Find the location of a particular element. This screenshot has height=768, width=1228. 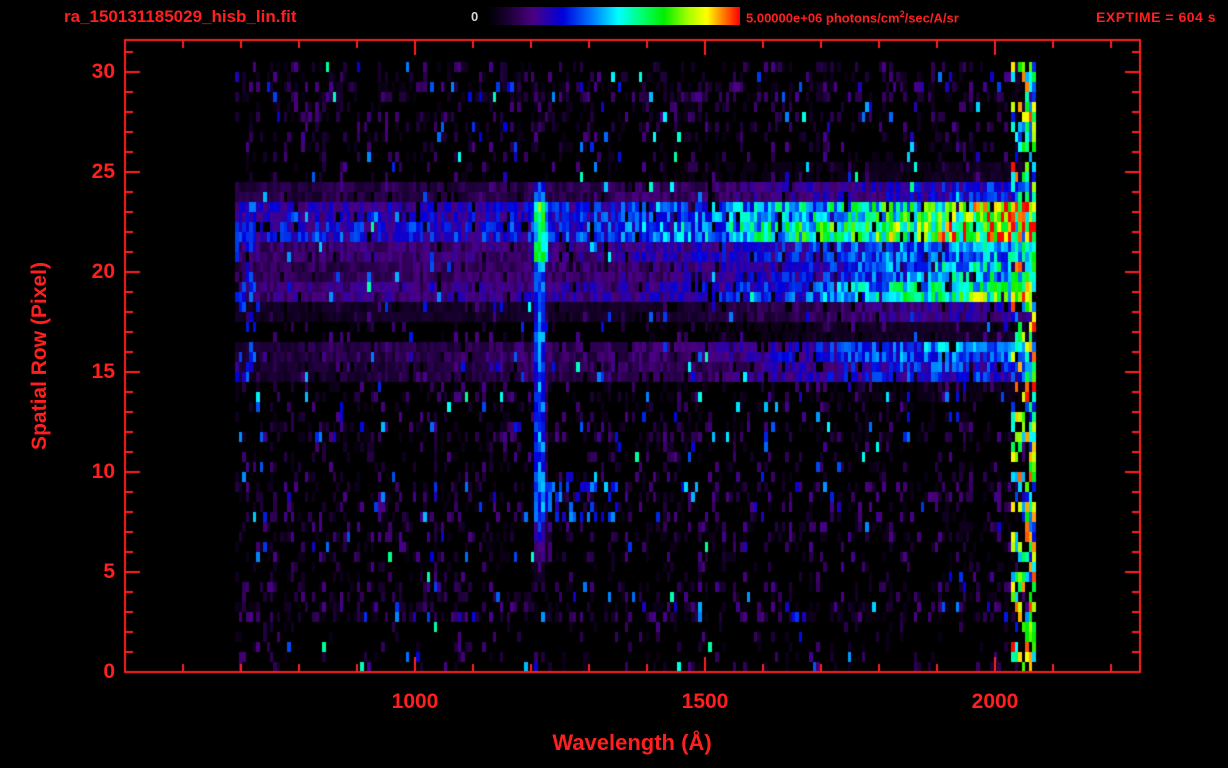

flux-exponent: 2 is located at coordinates (902, 14).